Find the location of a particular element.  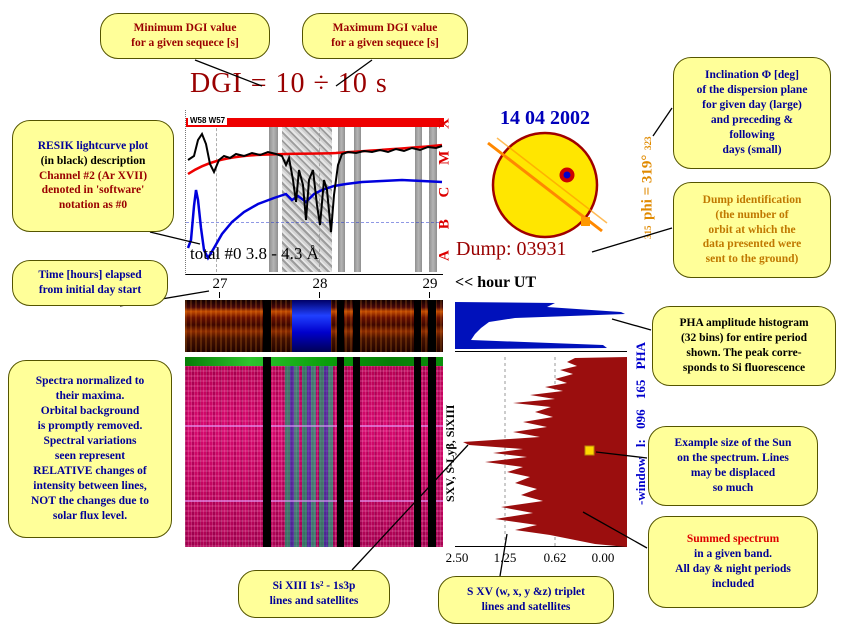

callout-line: from initial day start is located at coordinates (90, 290).